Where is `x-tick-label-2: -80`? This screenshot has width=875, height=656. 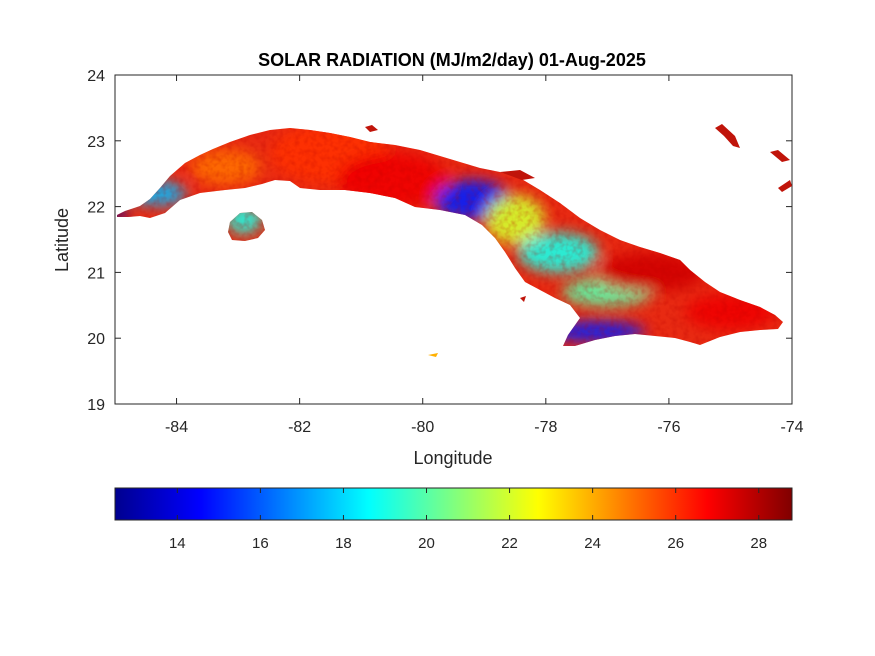
x-tick-label-2: -80 is located at coordinates (422, 427).